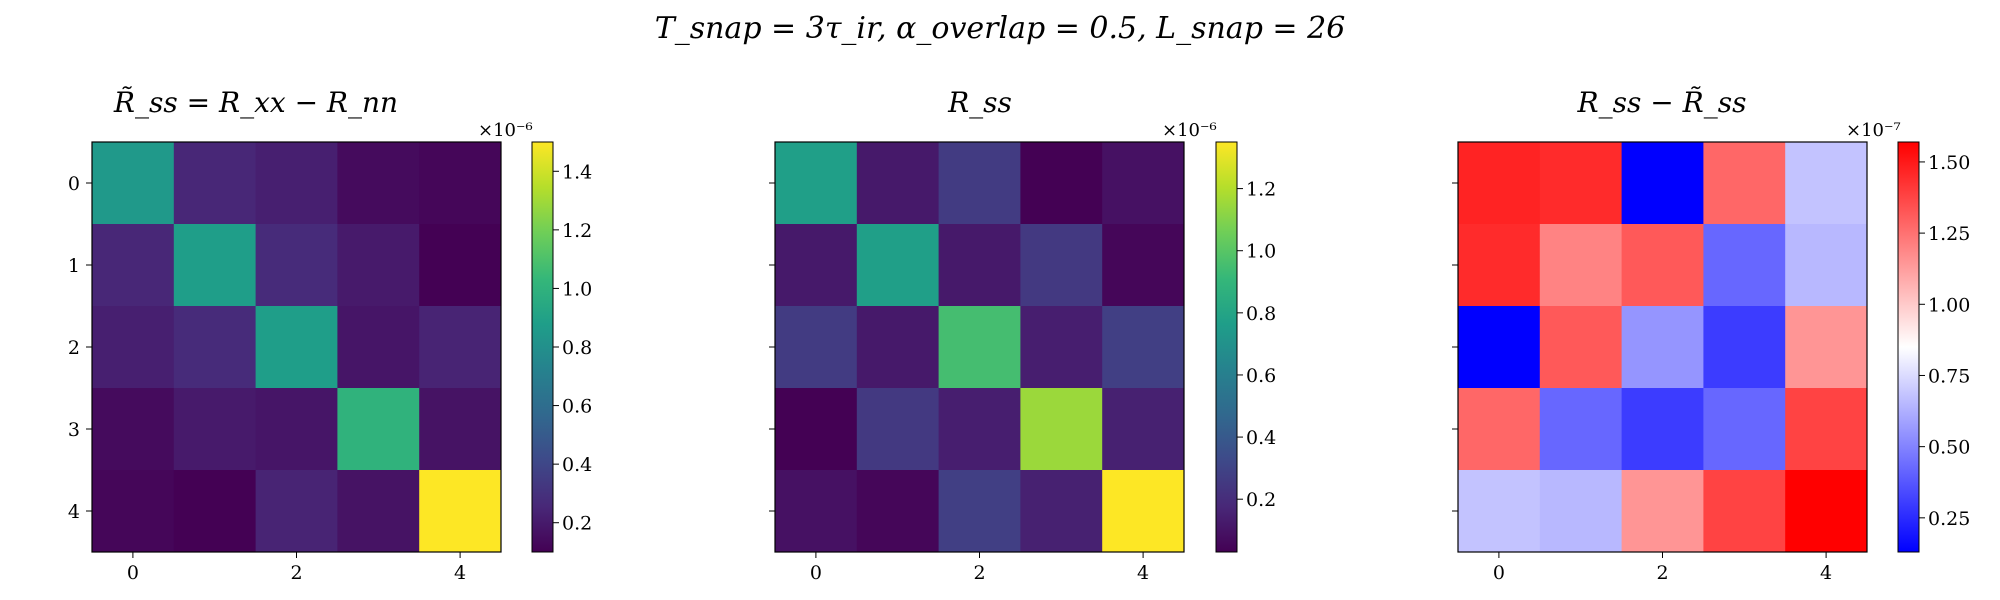 This screenshot has height=600, width=2000. Describe the element at coordinates (1061, 183) in the screenshot. I see `heatmap-cell-2-r0-c3` at that location.